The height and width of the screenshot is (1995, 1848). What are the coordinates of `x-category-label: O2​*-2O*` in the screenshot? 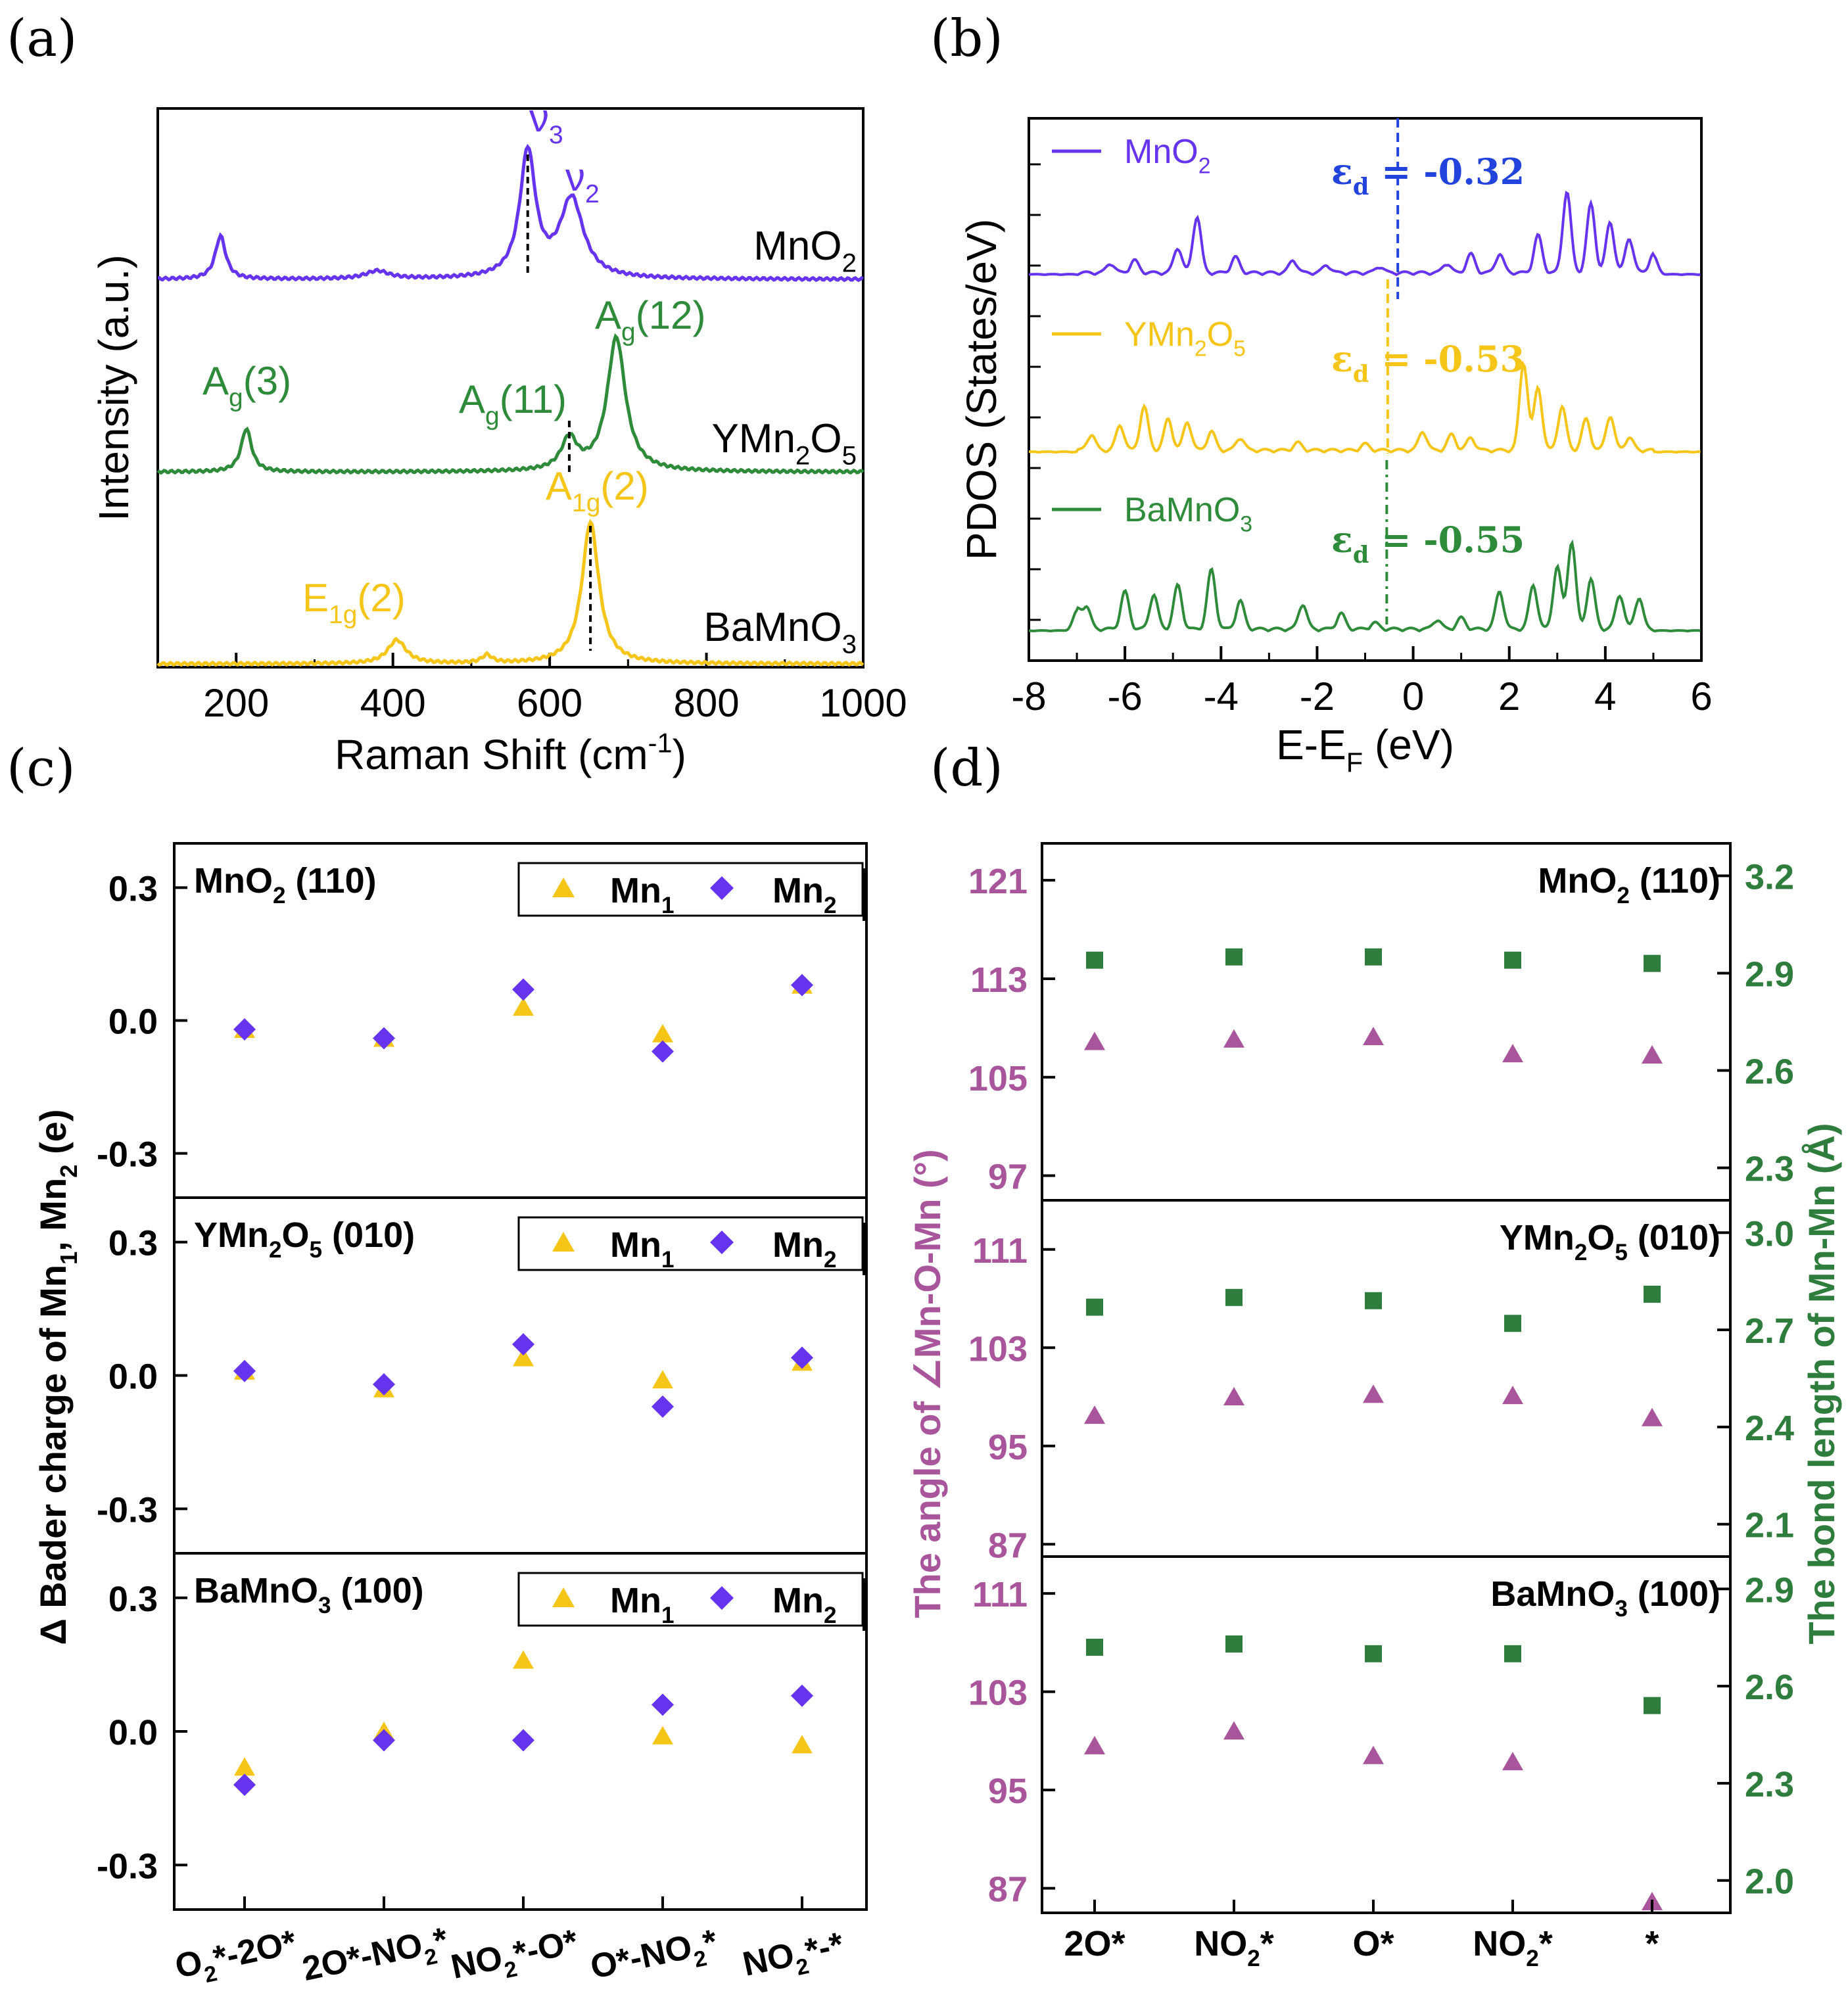 It's located at (237, 1958).